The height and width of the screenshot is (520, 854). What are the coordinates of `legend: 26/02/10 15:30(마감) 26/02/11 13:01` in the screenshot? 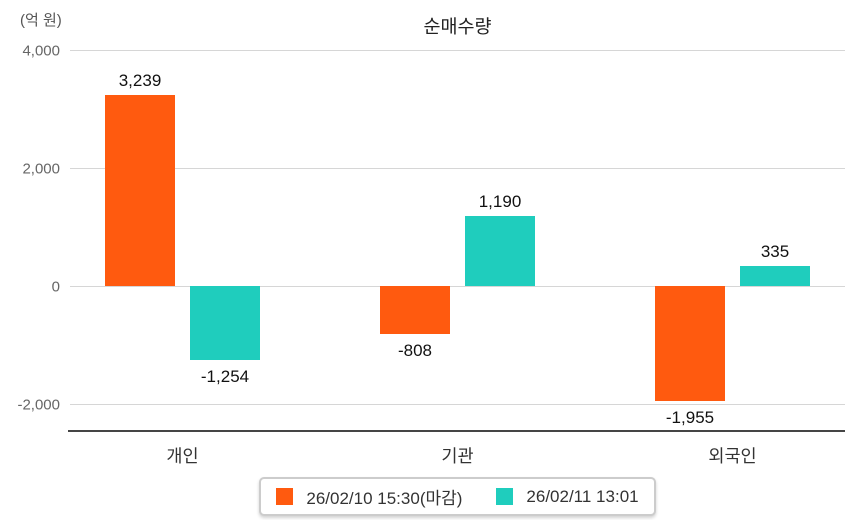 It's located at (457, 496).